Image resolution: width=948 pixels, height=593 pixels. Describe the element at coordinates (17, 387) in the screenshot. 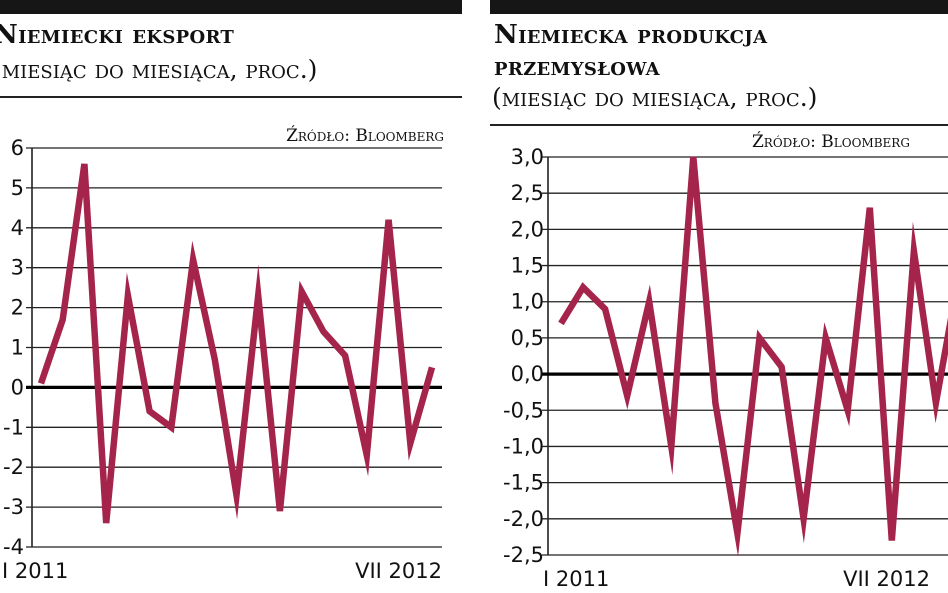

I see `y-tick-label: 0` at that location.